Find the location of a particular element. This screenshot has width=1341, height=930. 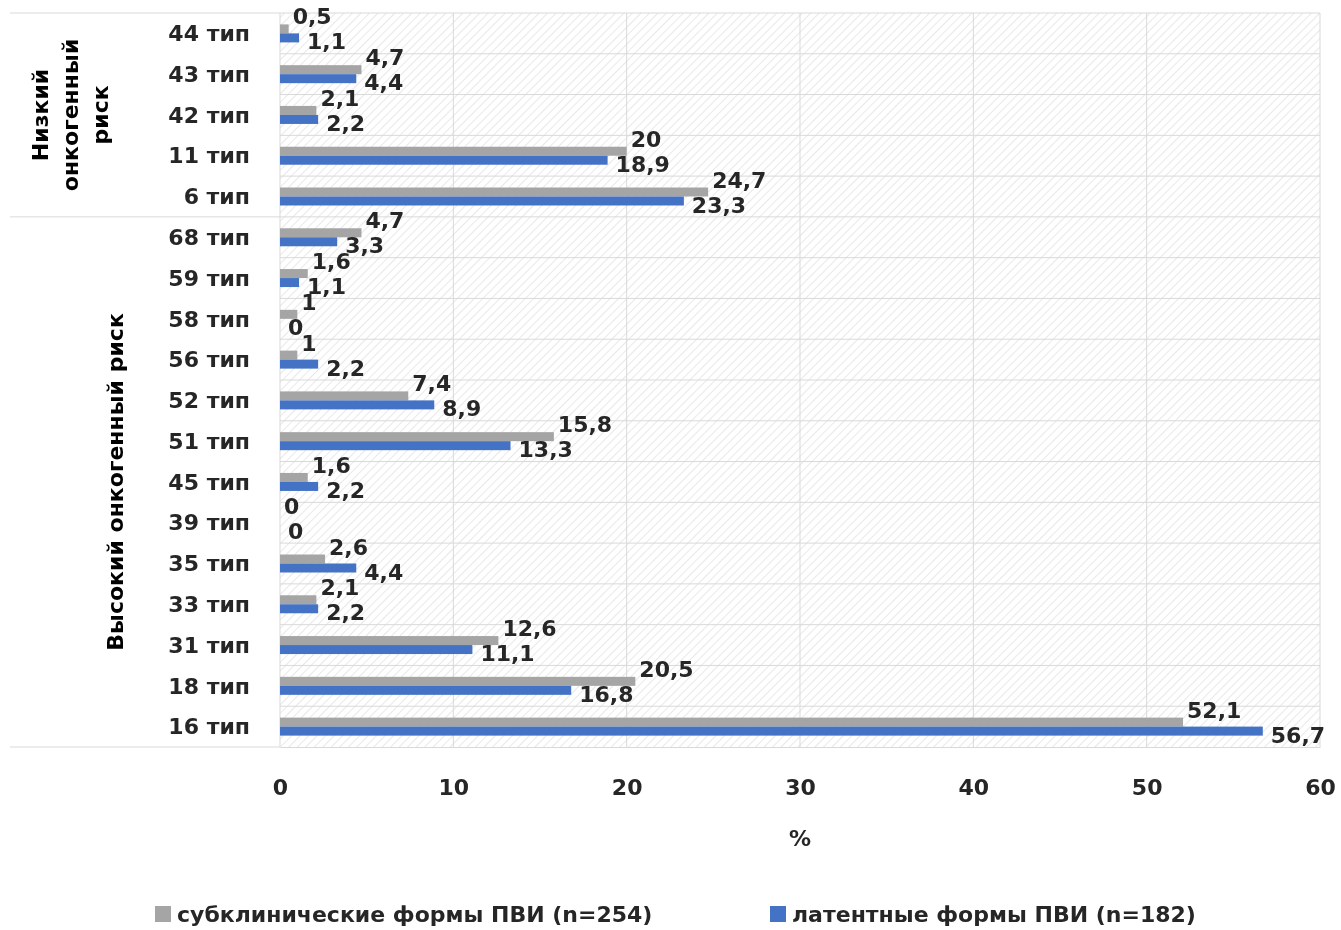

legend-label: латентные формы ПВИ (n=182) is located at coordinates (994, 914).